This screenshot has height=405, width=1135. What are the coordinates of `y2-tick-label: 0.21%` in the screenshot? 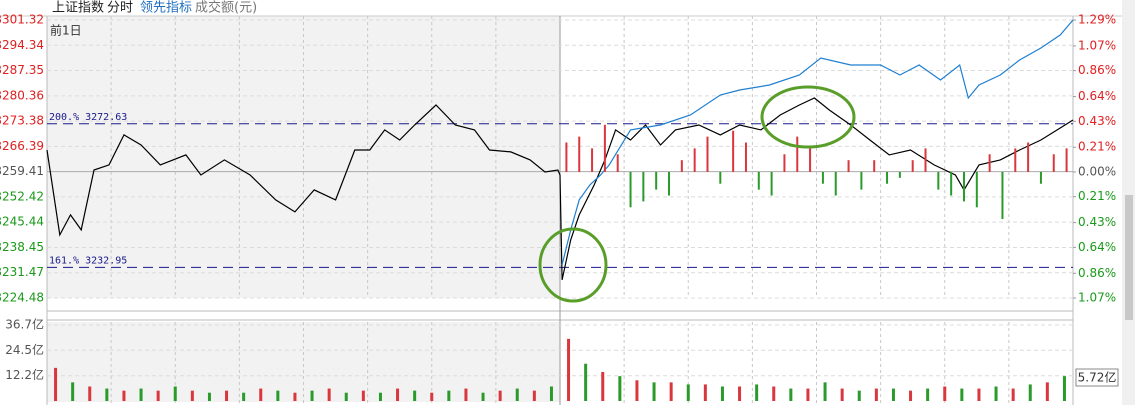 It's located at (1097, 147).